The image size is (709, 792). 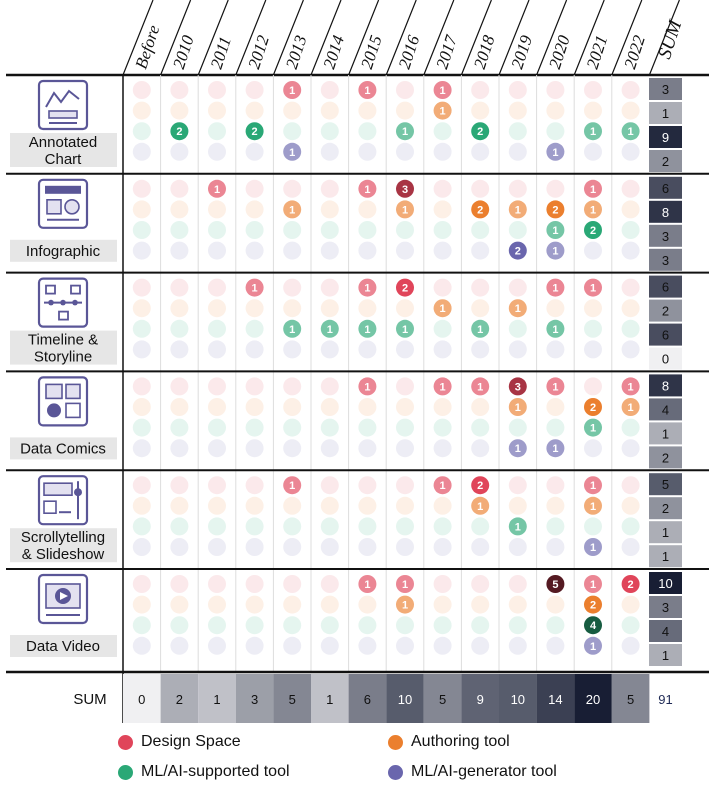 I want to click on year-sum-label: 14, so click(x=555, y=699).